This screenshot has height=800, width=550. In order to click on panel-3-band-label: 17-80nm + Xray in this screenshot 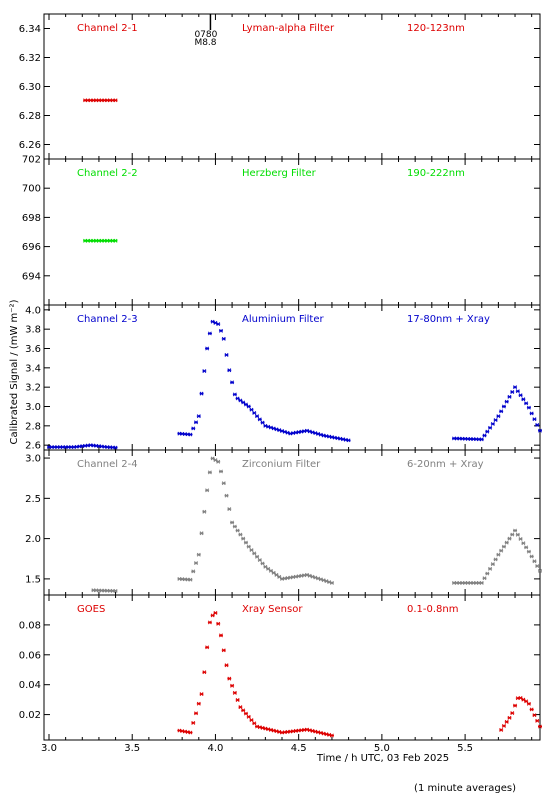, I will do `click(448, 319)`.